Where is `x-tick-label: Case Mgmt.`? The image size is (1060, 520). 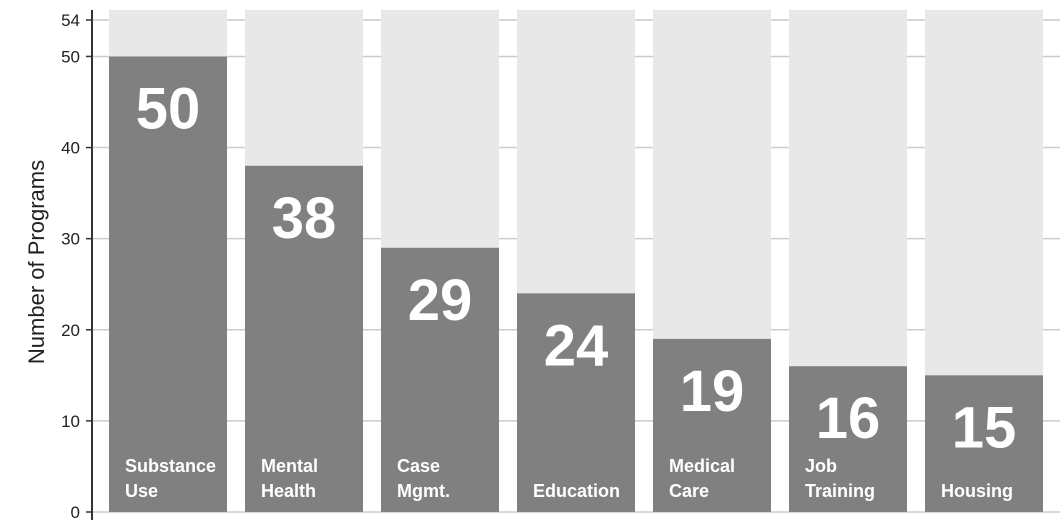
x-tick-label: Case Mgmt. is located at coordinates (423, 478).